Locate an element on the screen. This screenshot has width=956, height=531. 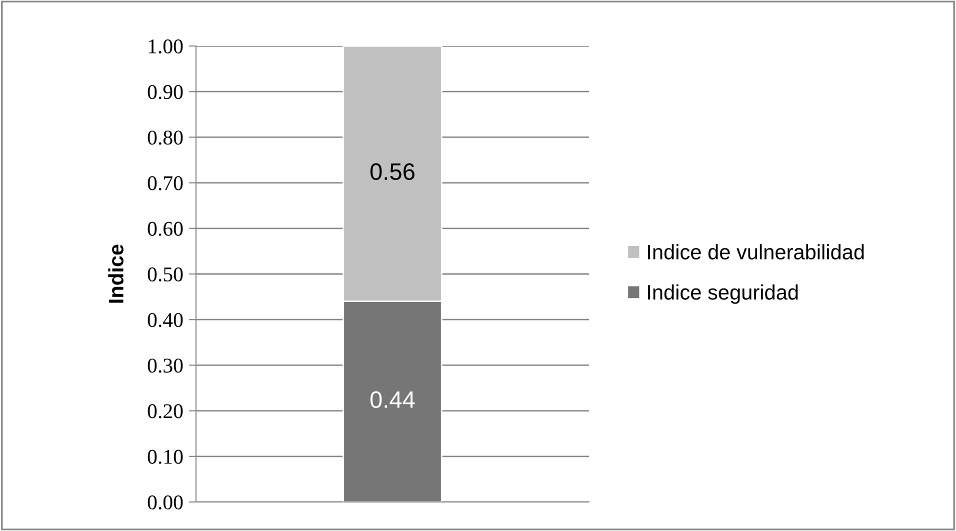
legend-label: Indice seguridad is located at coordinates (723, 294).